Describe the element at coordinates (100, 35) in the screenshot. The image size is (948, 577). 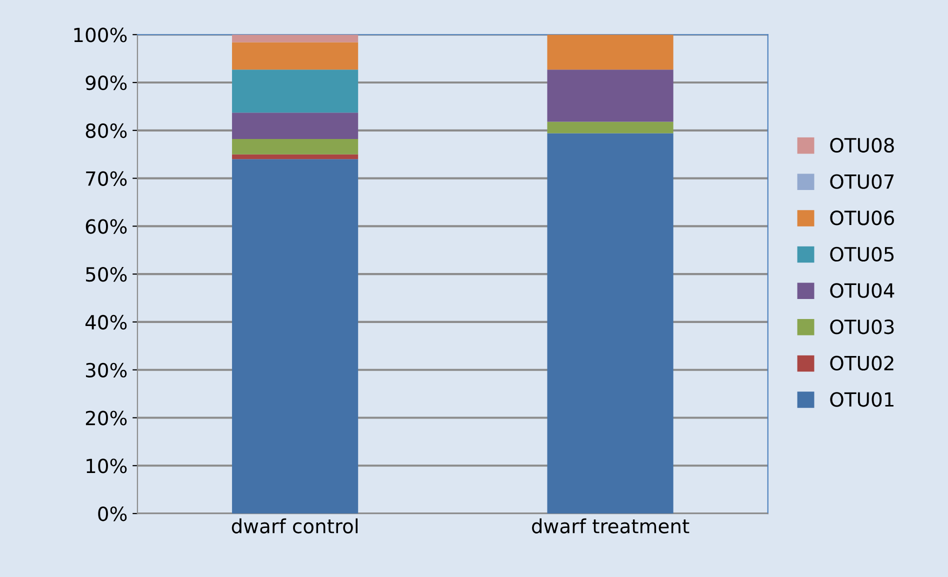
I see `y-tick-label: 100%` at that location.